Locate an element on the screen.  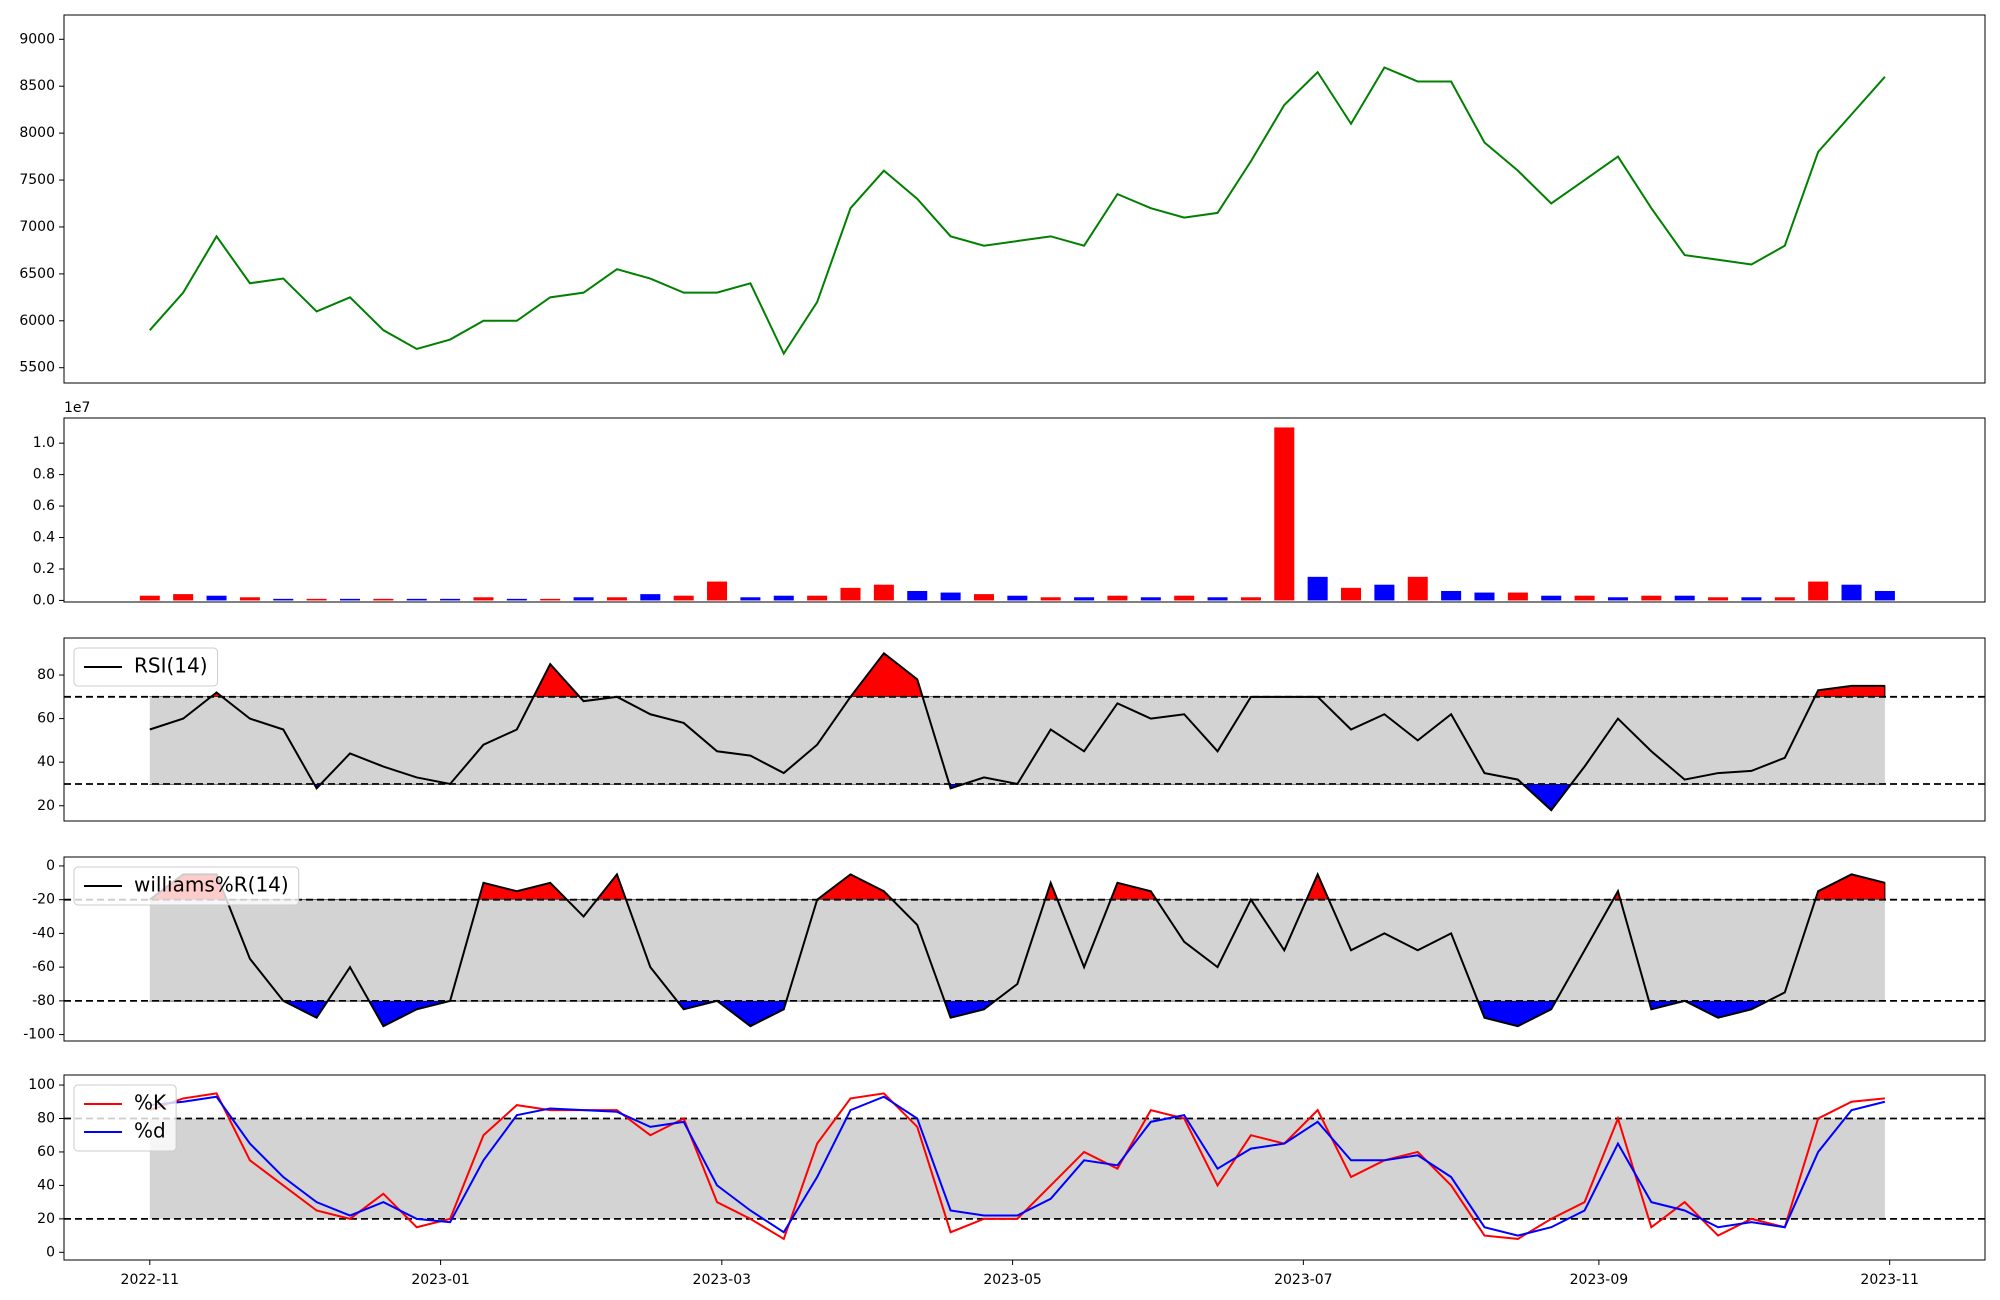
x-tick-label: 2023-07 is located at coordinates (1303, 1280).